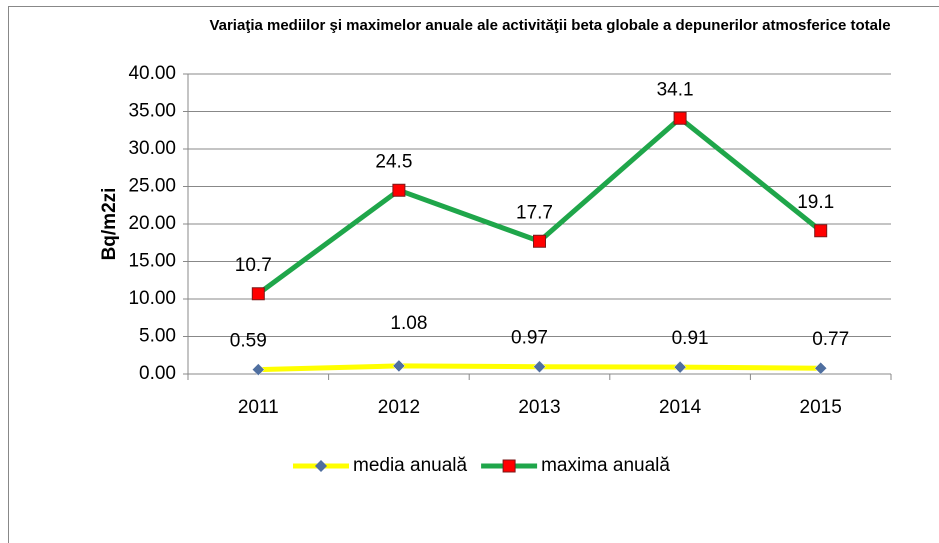  What do you see at coordinates (690, 338) in the screenshot?
I see `data-label: 0.91` at bounding box center [690, 338].